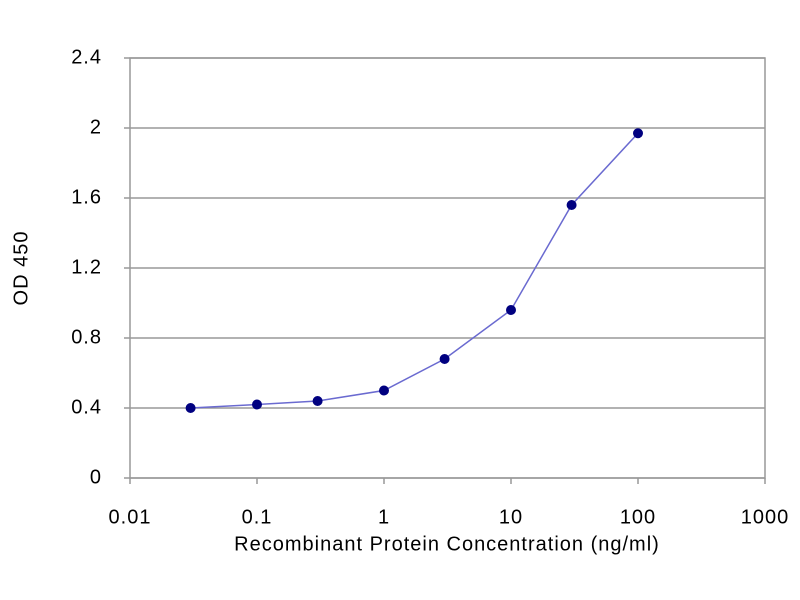 The width and height of the screenshot is (800, 600). What do you see at coordinates (86, 337) in the screenshot?
I see `y-tick-label: 0.8` at bounding box center [86, 337].